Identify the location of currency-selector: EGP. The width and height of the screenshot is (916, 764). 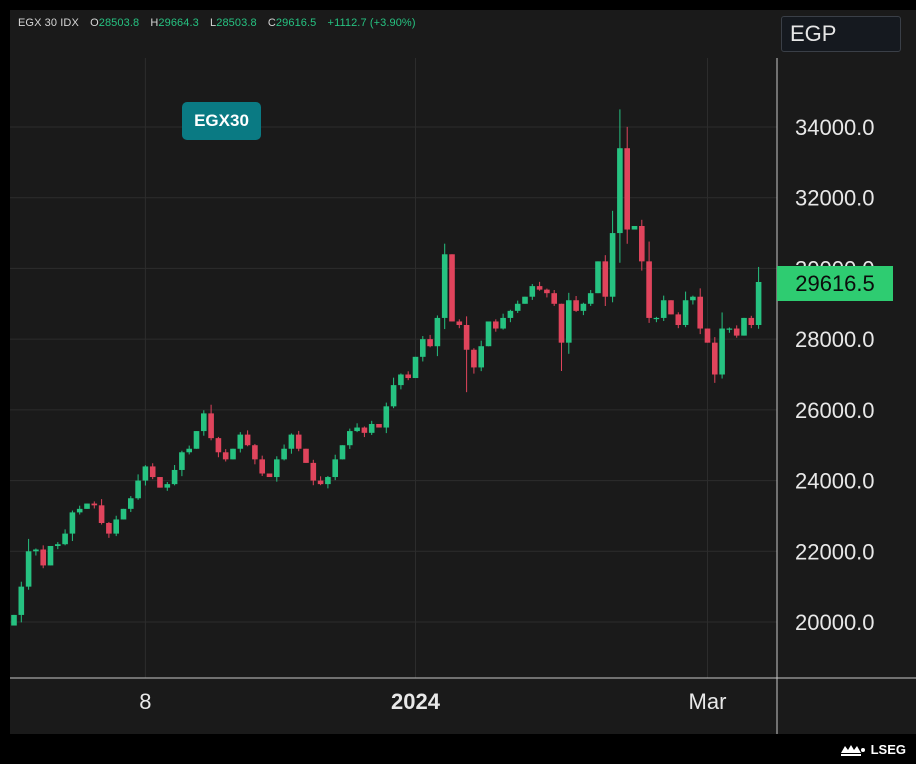
(841, 34).